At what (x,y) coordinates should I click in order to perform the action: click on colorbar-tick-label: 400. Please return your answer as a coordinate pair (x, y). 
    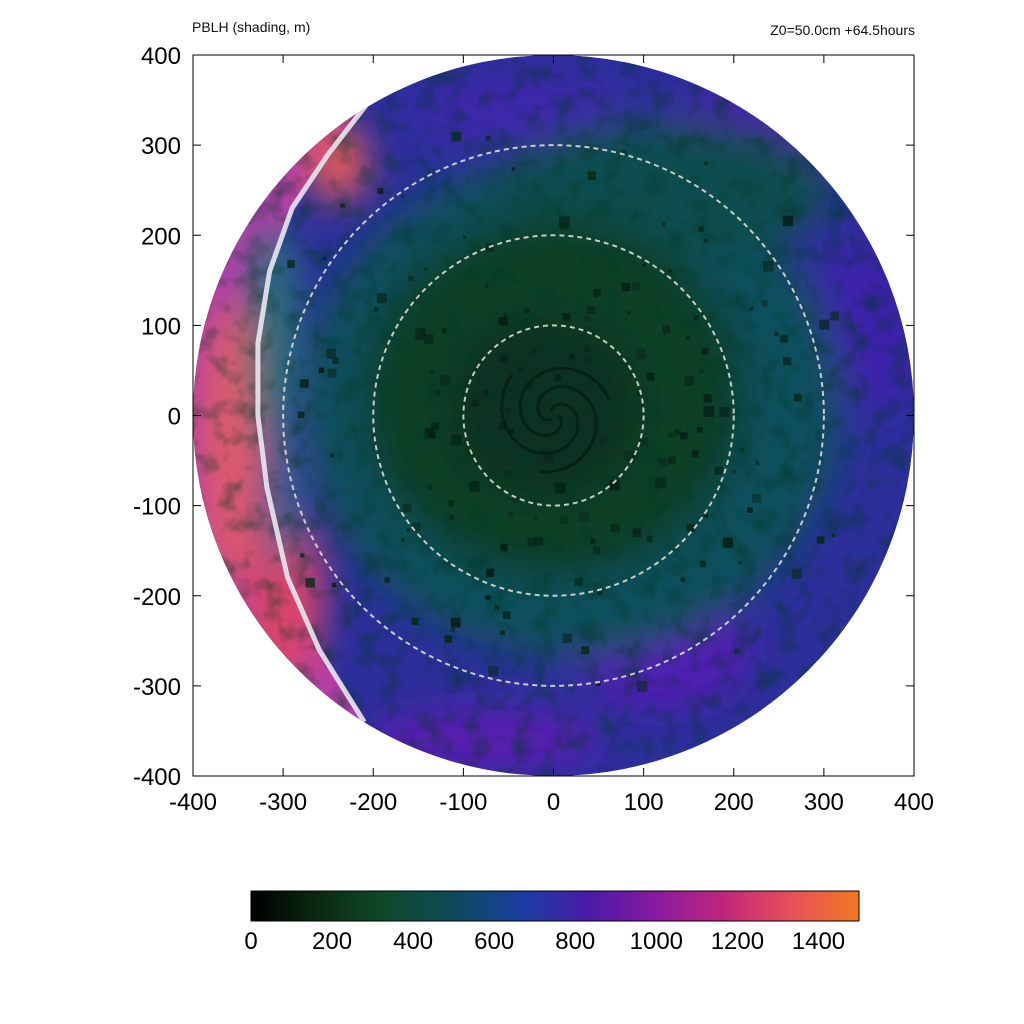
    Looking at the image, I should click on (413, 941).